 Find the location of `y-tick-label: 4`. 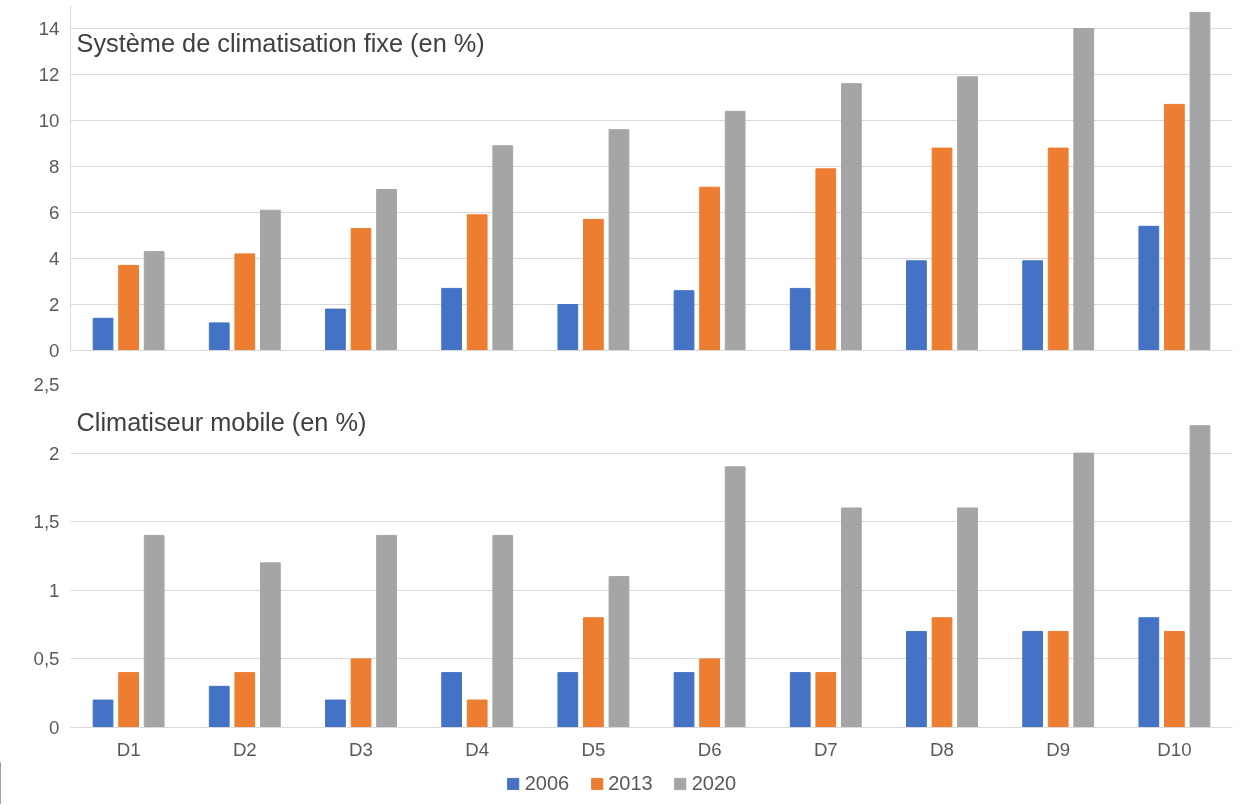

y-tick-label: 4 is located at coordinates (54, 258).